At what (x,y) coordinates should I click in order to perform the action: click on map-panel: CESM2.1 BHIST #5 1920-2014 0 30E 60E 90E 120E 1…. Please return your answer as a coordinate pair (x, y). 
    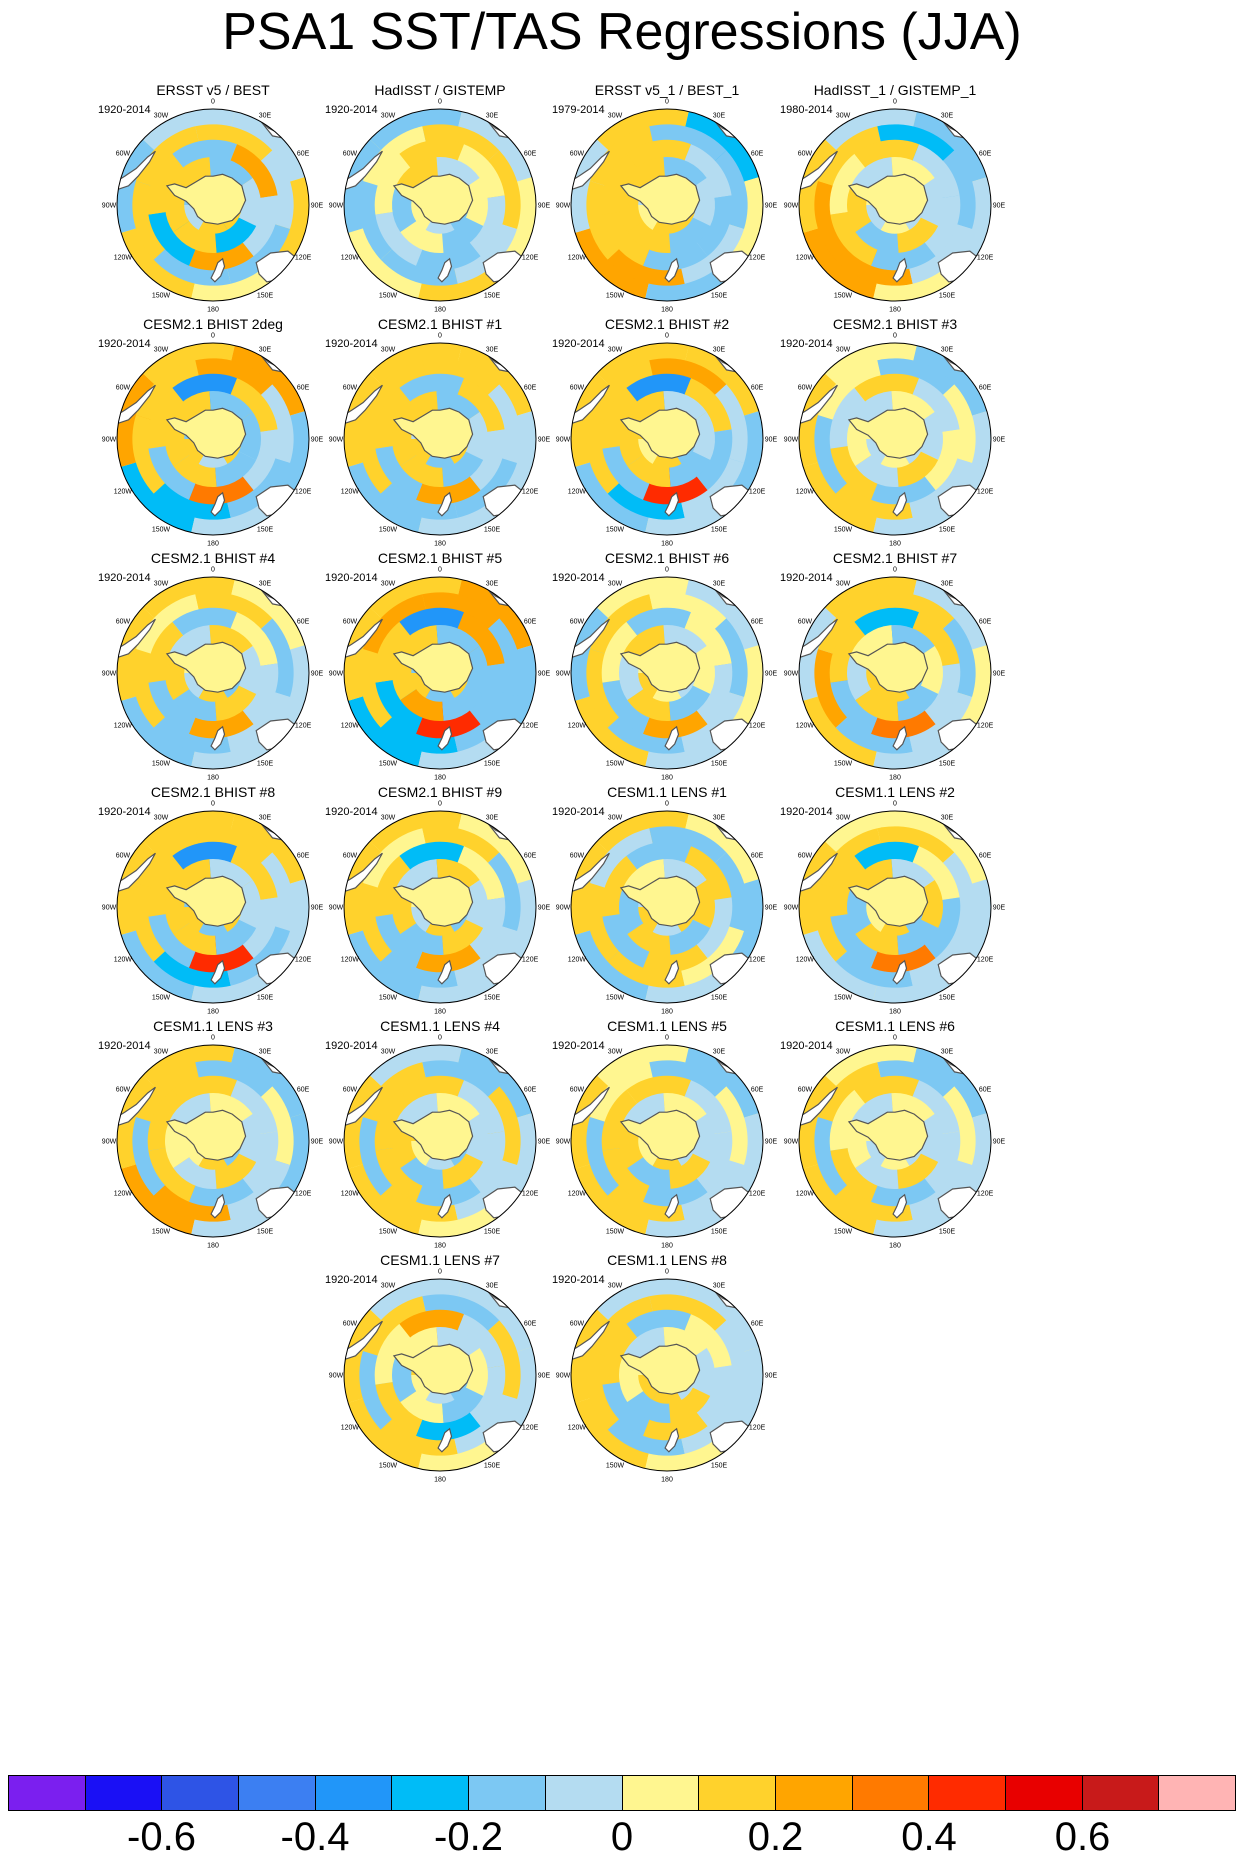
    Looking at the image, I should click on (440, 685).